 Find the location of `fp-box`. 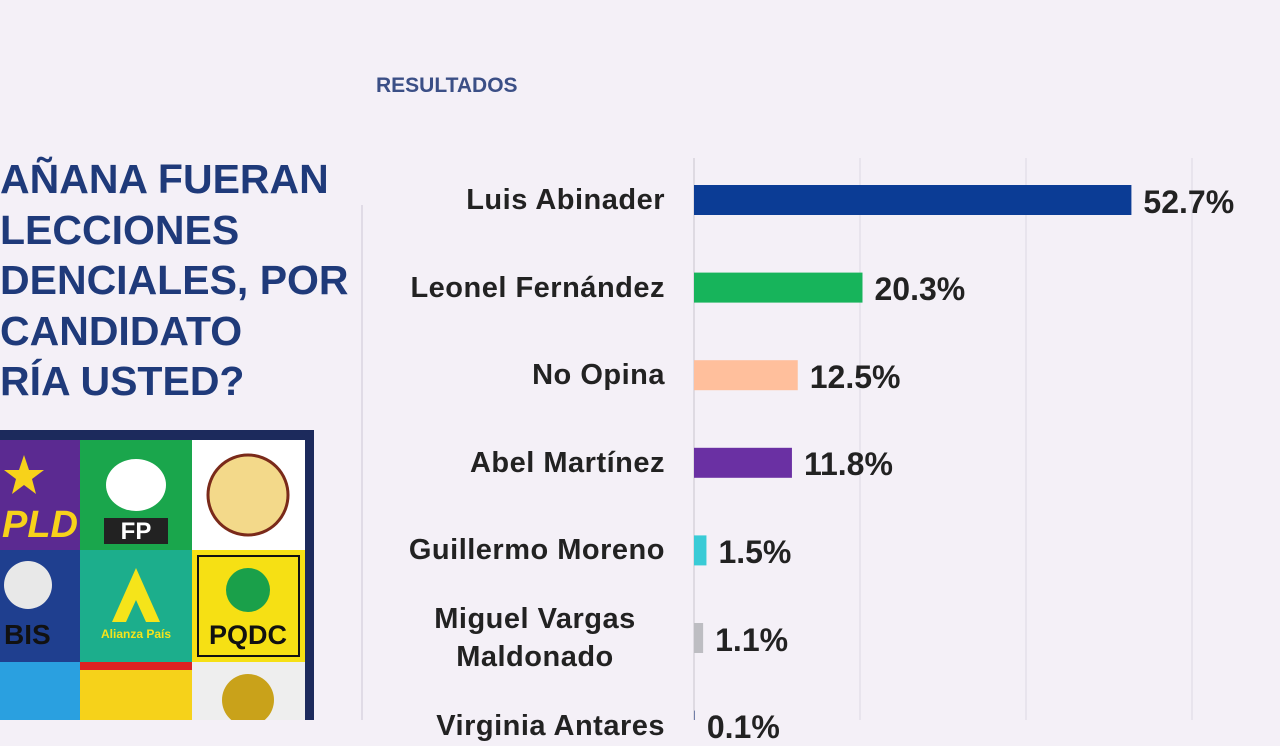

fp-box is located at coordinates (136, 531).